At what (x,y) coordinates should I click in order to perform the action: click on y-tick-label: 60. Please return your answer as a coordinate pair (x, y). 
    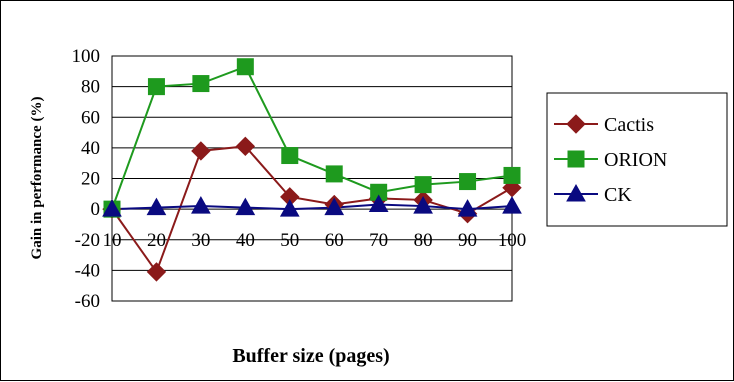
    Looking at the image, I should click on (90, 117).